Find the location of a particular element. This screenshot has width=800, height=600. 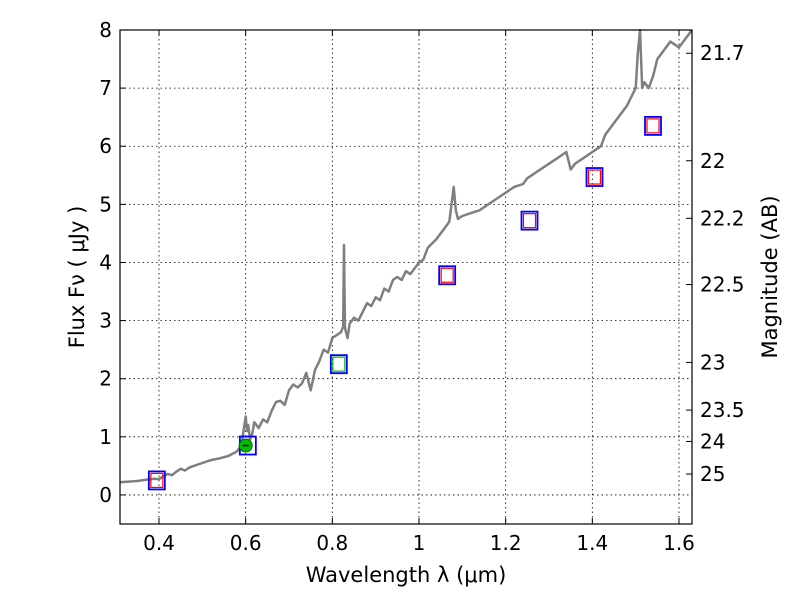

right-tick-label: 23 is located at coordinates (712, 362).